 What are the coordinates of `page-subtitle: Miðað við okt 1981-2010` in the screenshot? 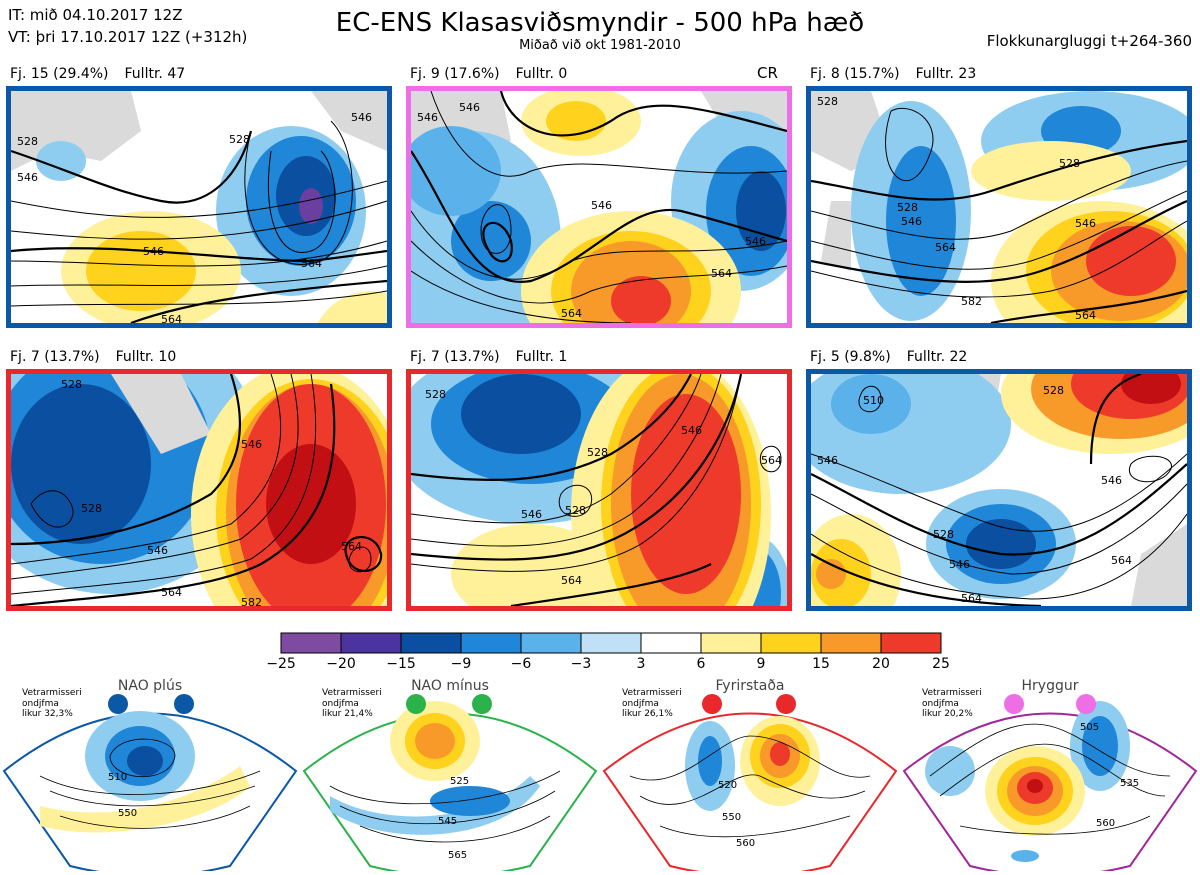 It's located at (600, 45).